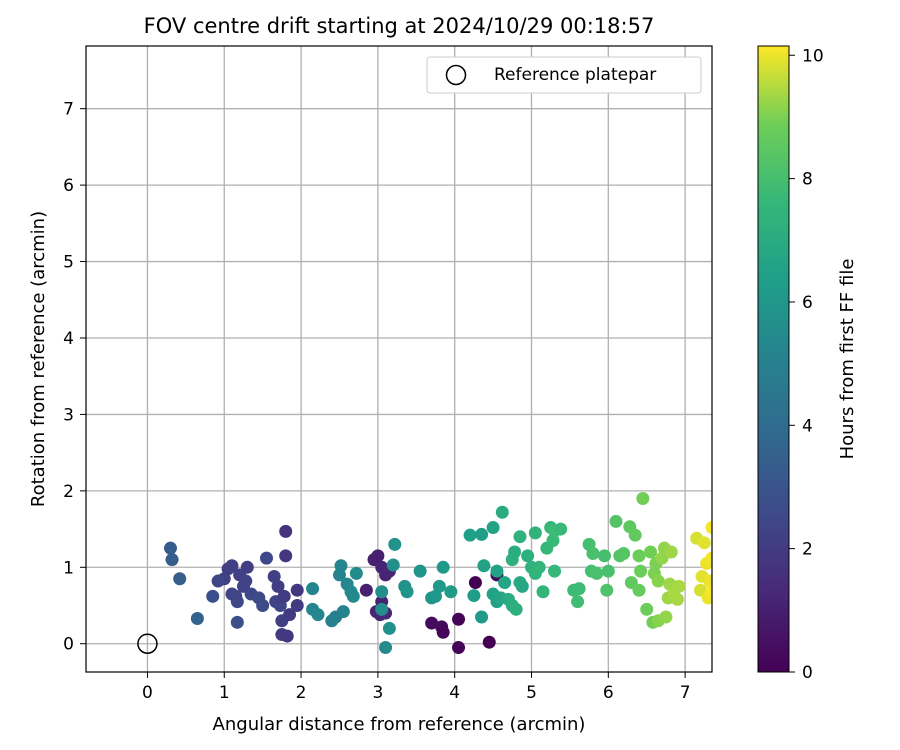 This screenshot has height=750, width=900. I want to click on x-tick-label: 5, so click(531, 693).